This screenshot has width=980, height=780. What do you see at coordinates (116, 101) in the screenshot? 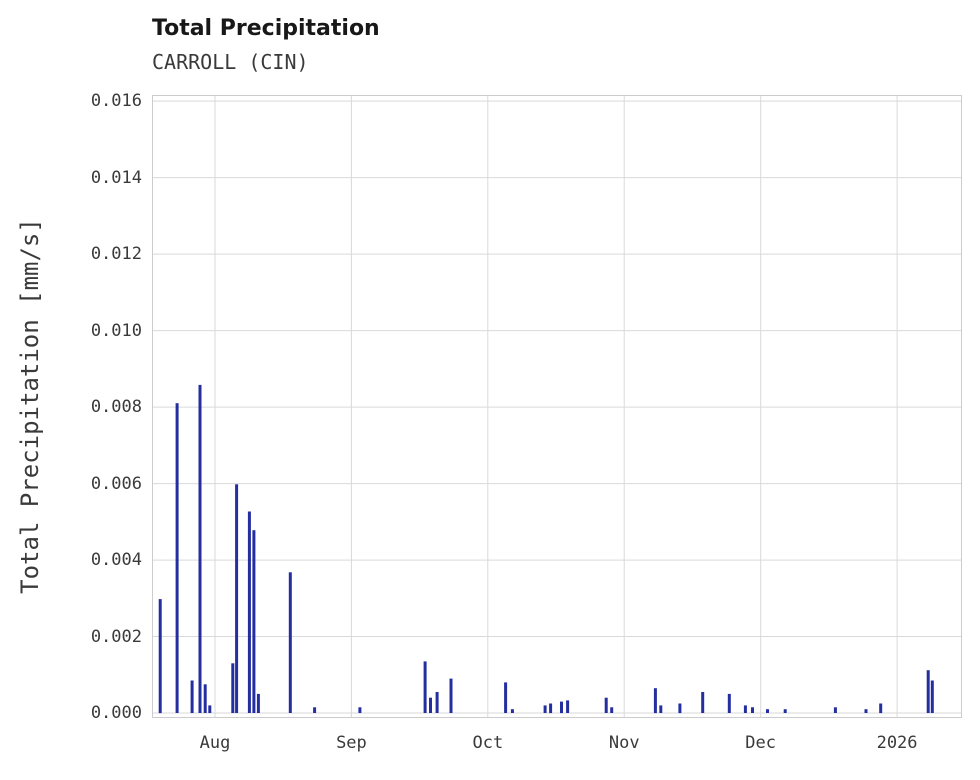
I see `y-axis-tick-label: 0.016` at bounding box center [116, 101].